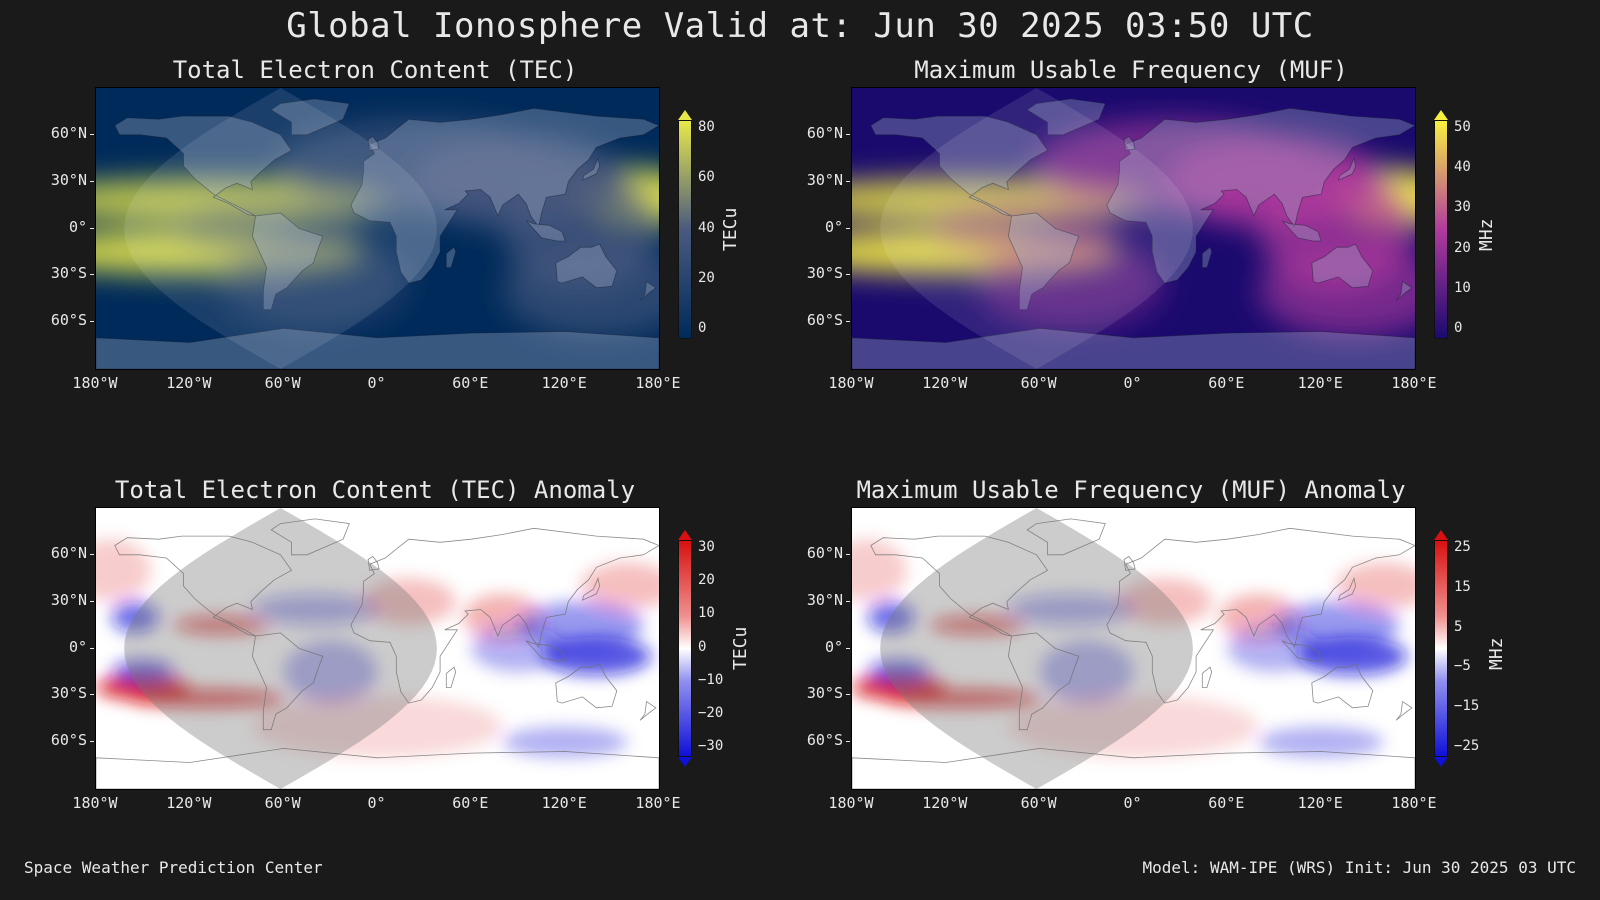  I want to click on indonesia-outline, so click(1301, 651).